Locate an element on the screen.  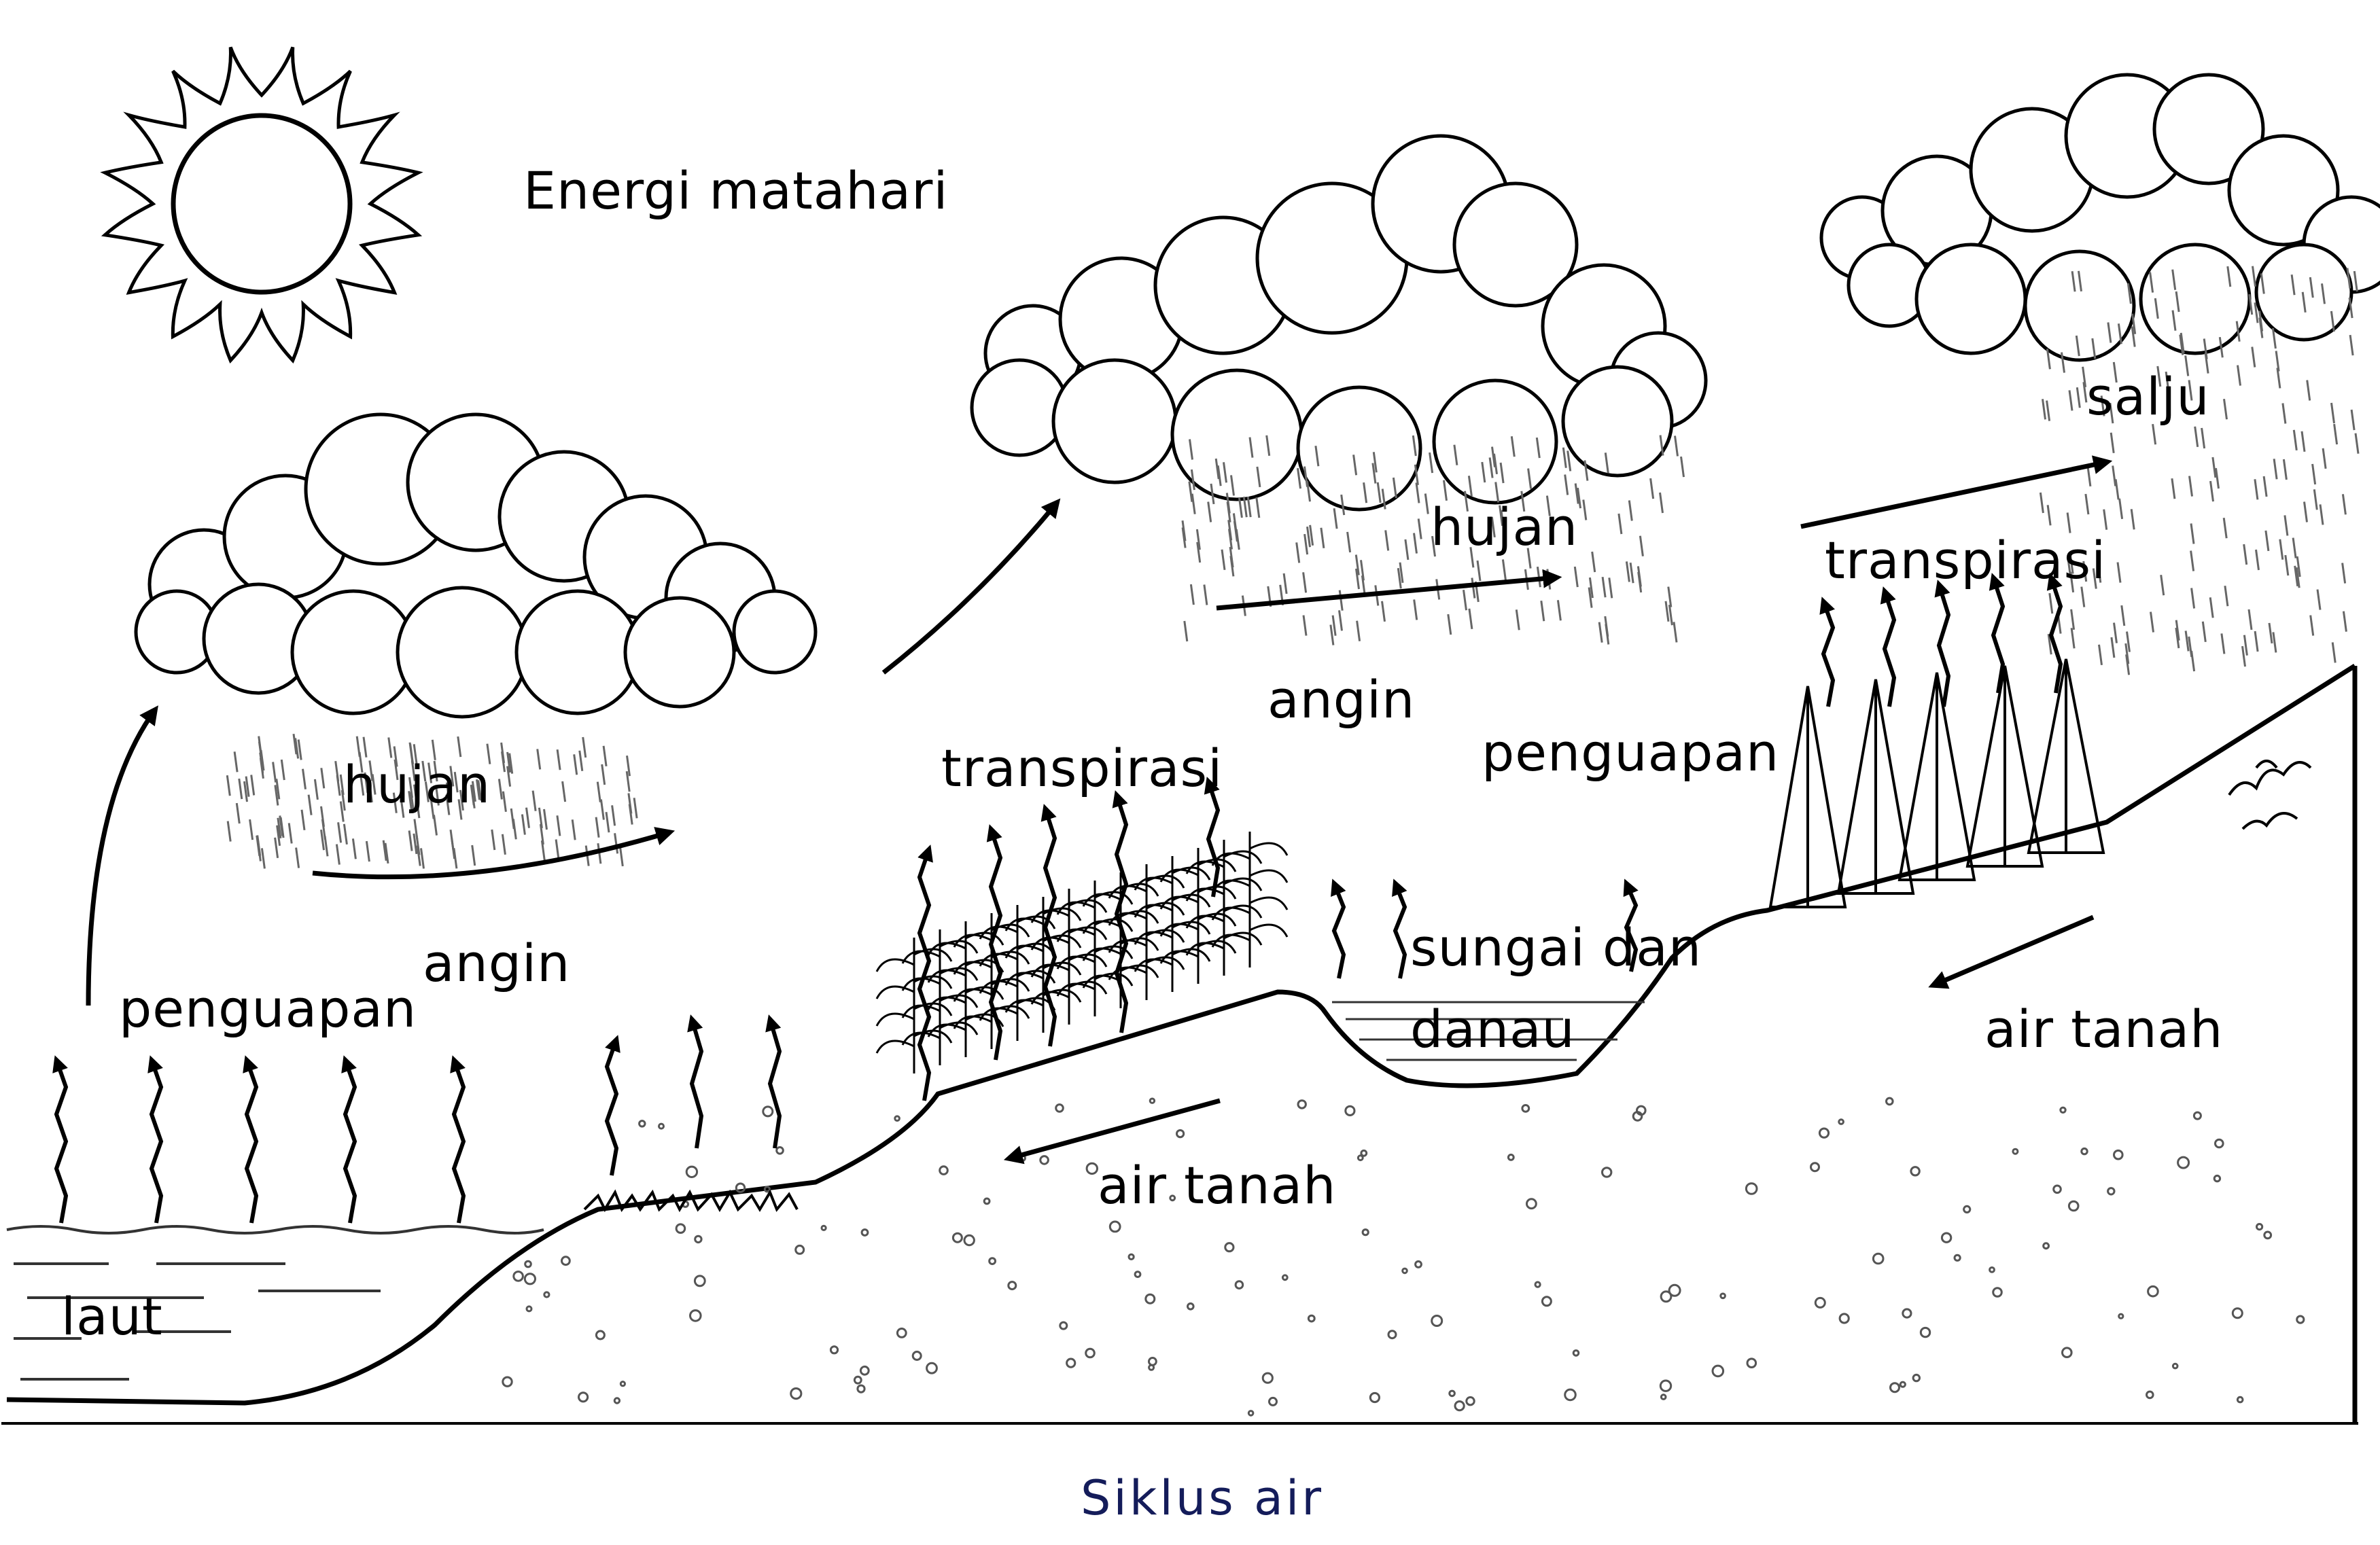
label-evaporation-sea: penguapan is located at coordinates (268, 1008).